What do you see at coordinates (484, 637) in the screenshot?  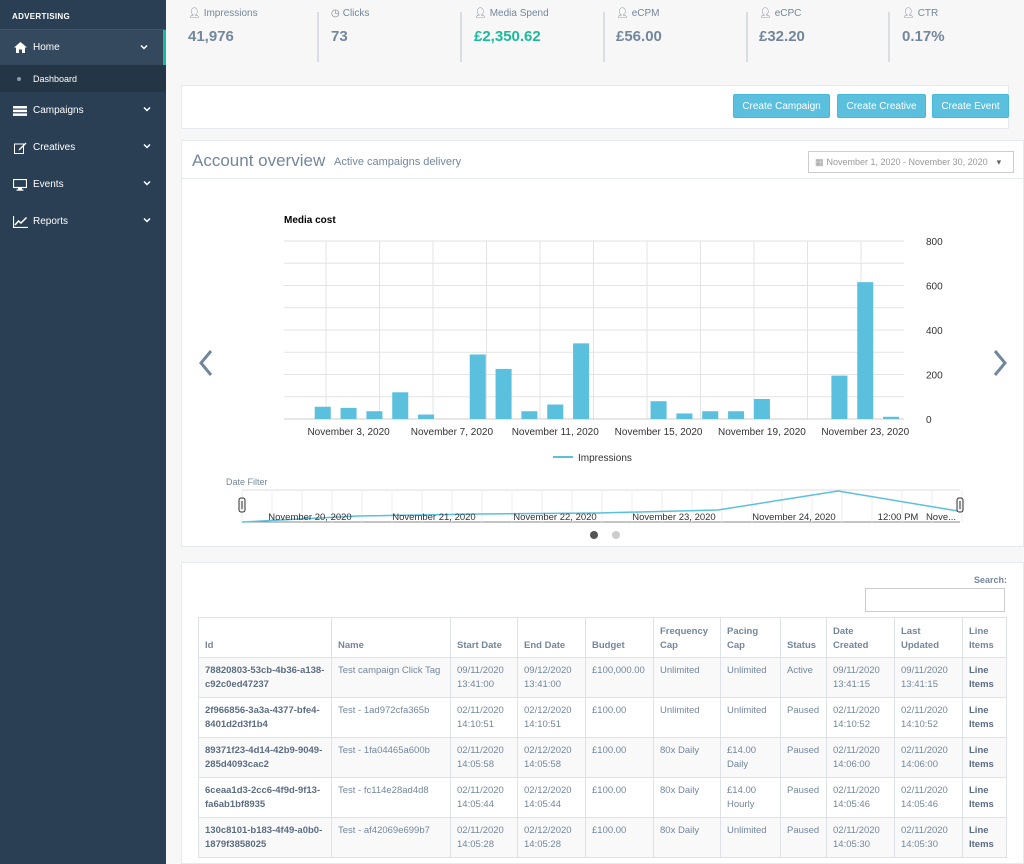 I see `column-header: Start Date` at bounding box center [484, 637].